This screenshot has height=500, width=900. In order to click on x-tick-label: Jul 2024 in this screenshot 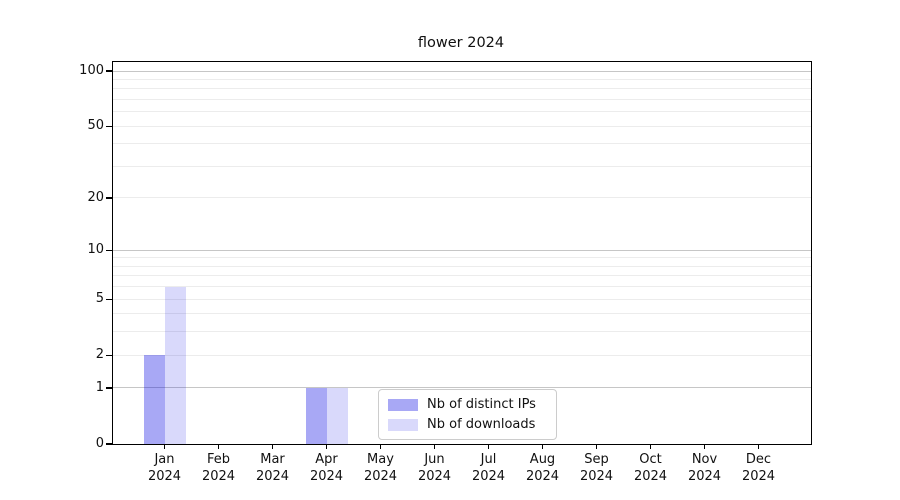, I will do `click(488, 468)`.